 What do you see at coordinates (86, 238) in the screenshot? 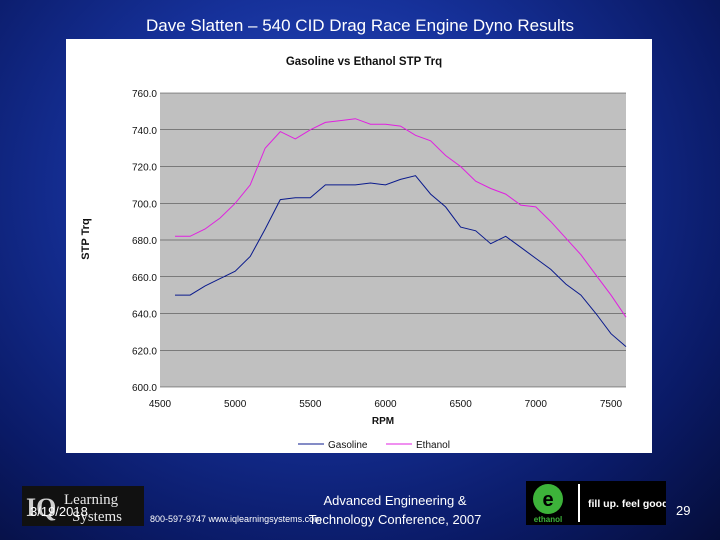
I see `y-axis-label: STP Trq` at bounding box center [86, 238].